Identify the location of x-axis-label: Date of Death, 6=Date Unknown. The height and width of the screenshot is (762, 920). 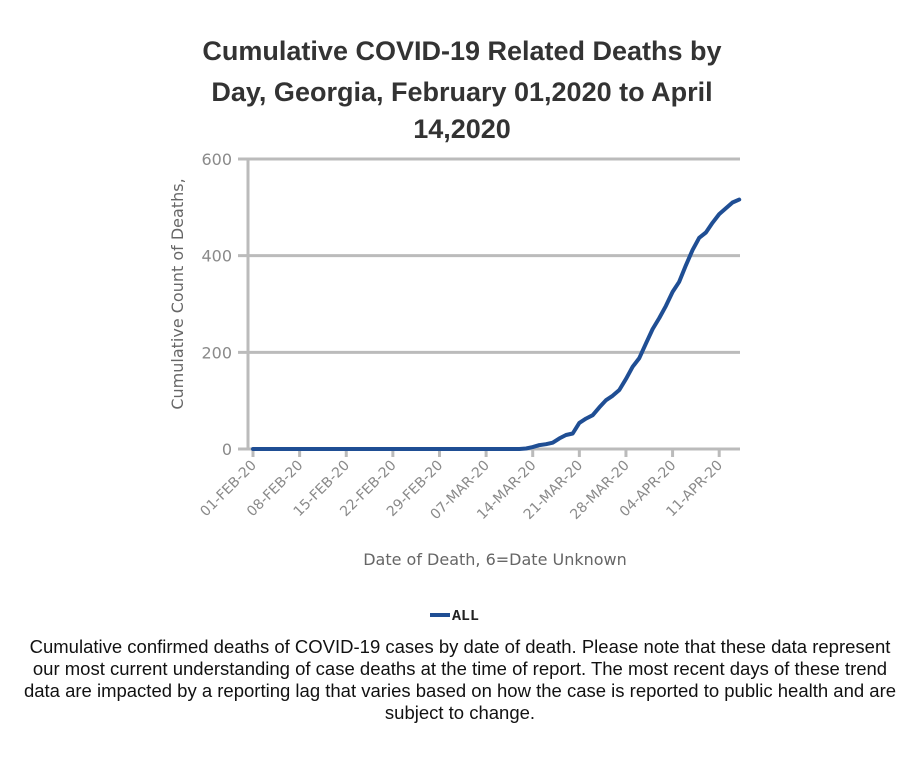
(495, 559).